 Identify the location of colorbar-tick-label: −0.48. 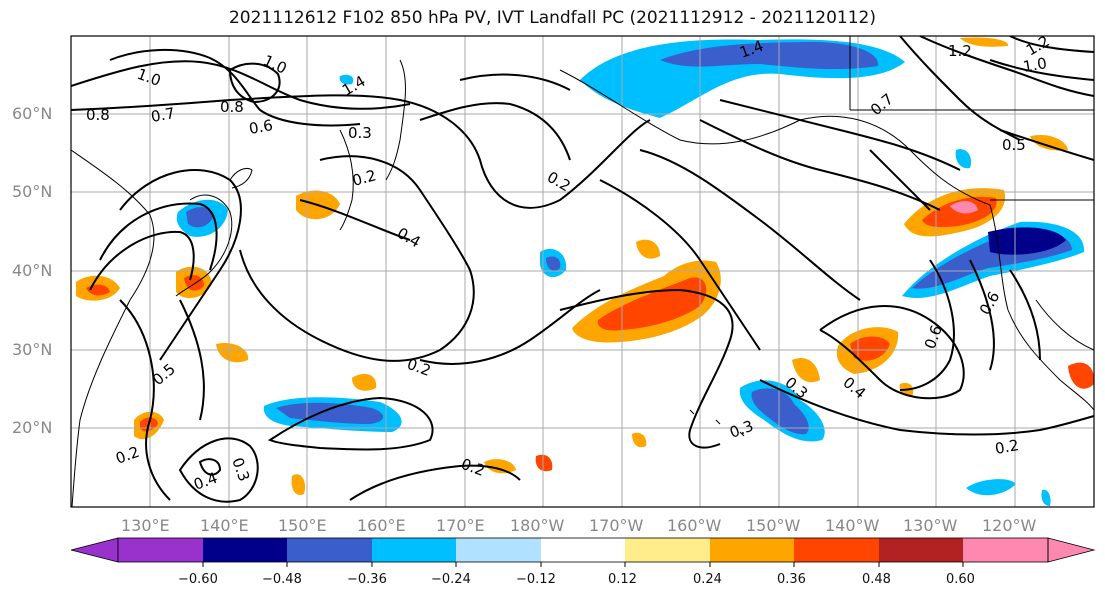
(282, 579).